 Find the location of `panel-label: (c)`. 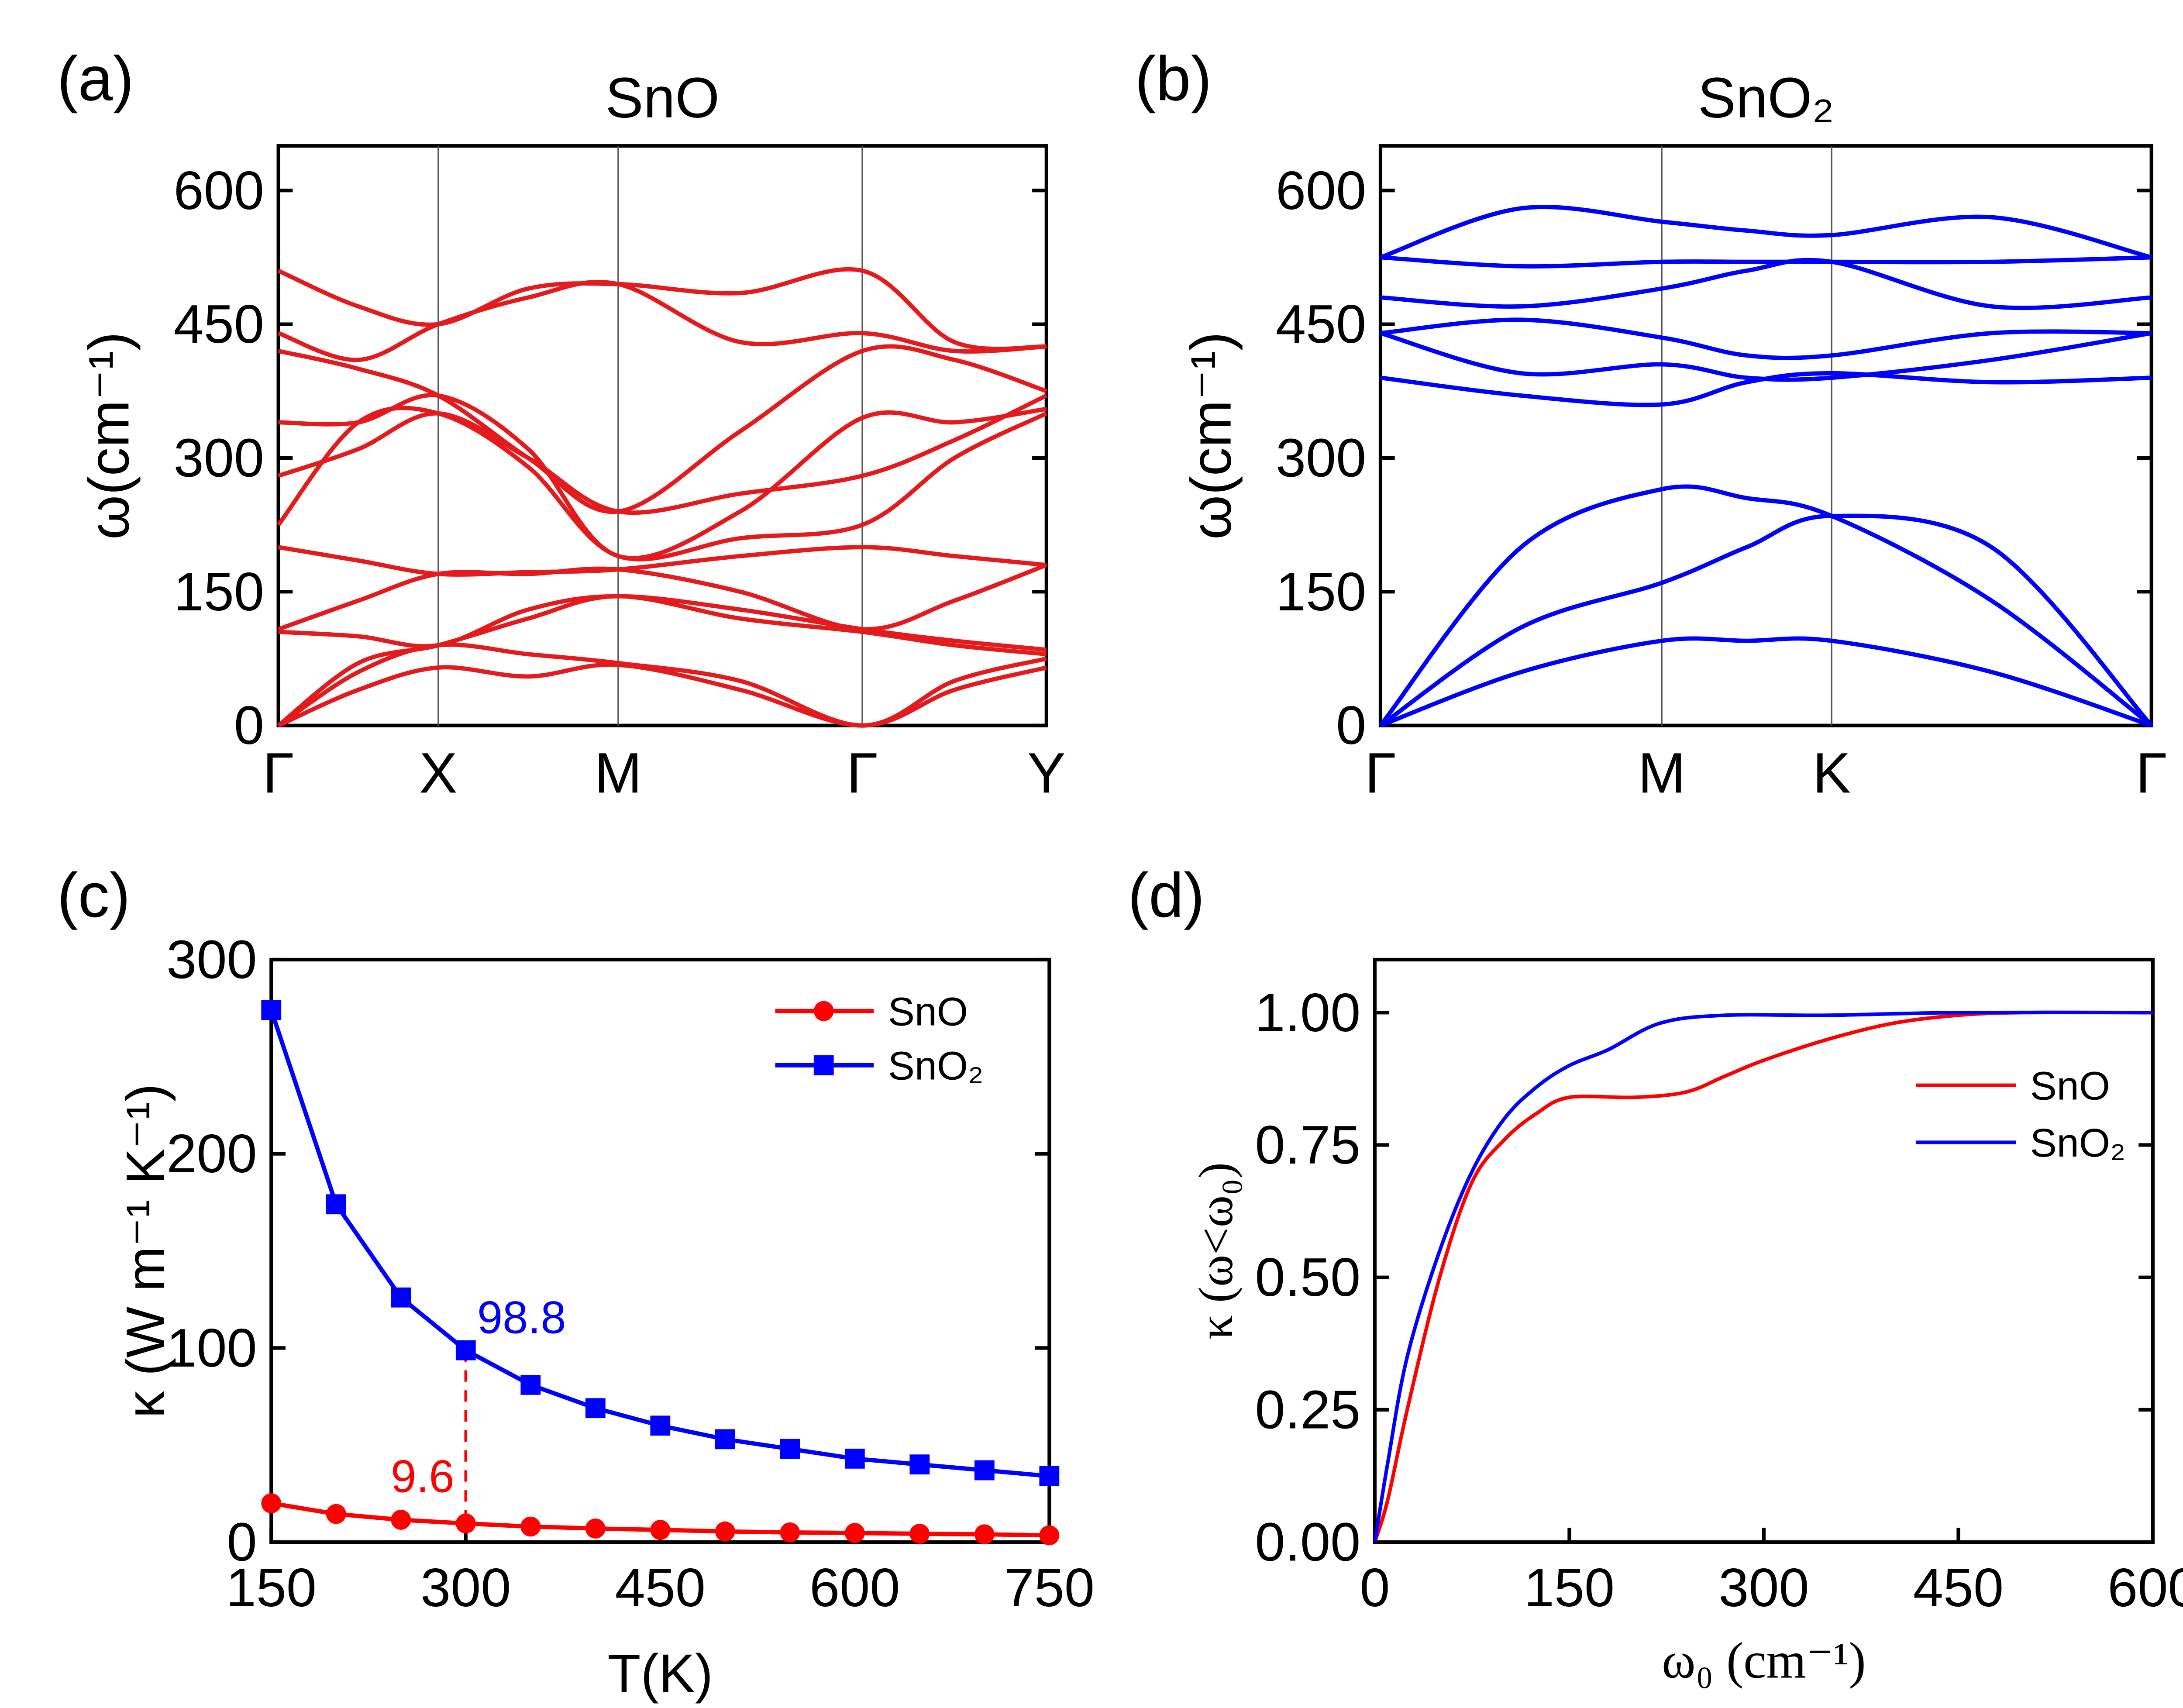

panel-label: (c) is located at coordinates (94, 895).